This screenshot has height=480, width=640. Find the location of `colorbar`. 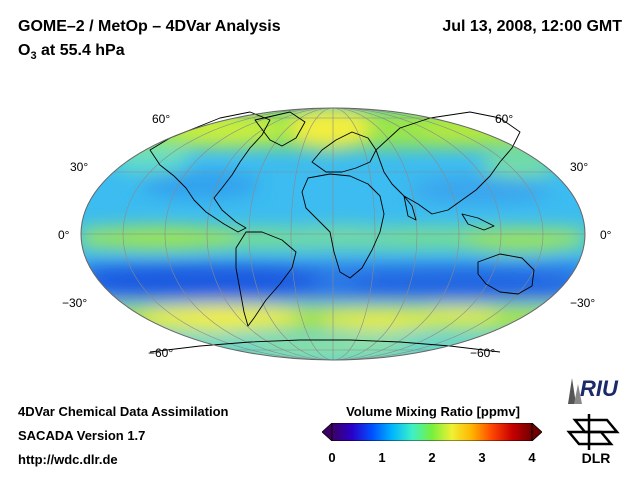

colorbar is located at coordinates (432, 432).